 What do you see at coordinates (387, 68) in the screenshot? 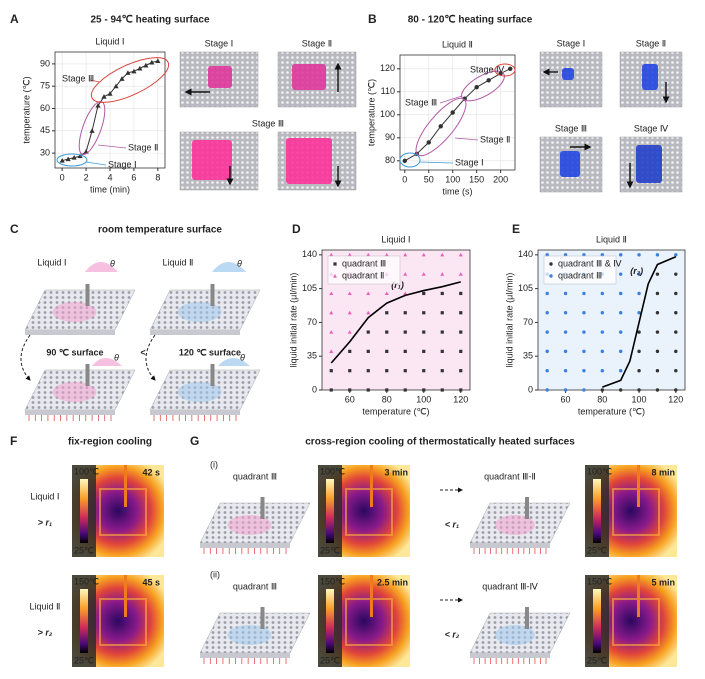
I see `y-tick-label: 120` at bounding box center [387, 68].